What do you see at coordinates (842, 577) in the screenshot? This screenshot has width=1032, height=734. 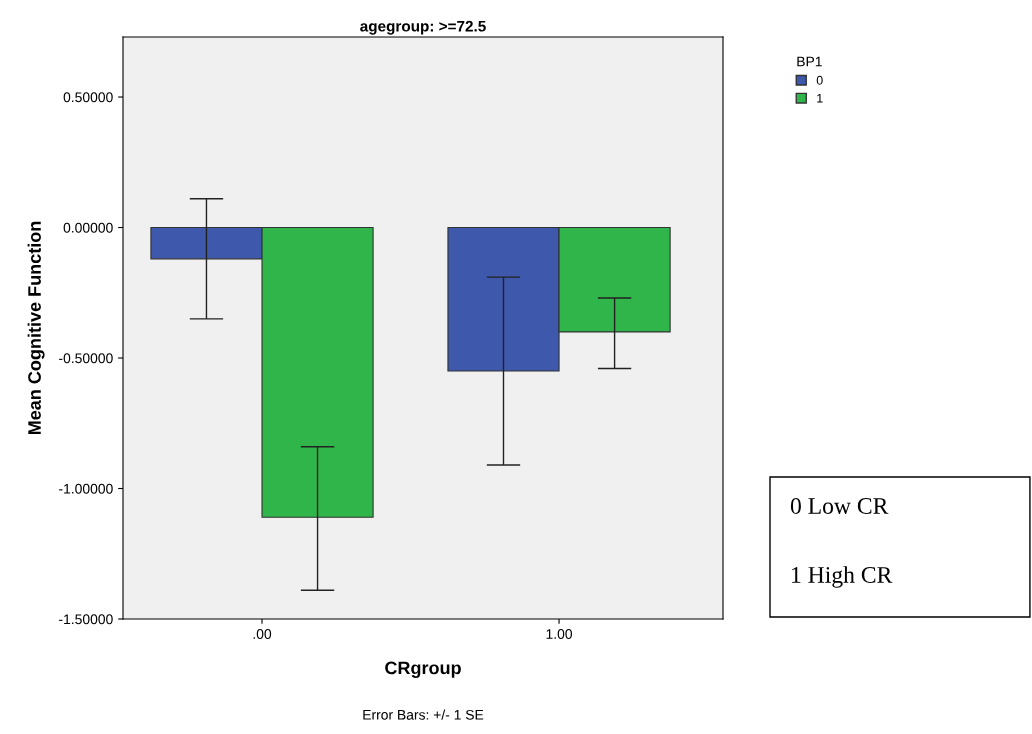 I see `text: 1 High CR` at bounding box center [842, 577].